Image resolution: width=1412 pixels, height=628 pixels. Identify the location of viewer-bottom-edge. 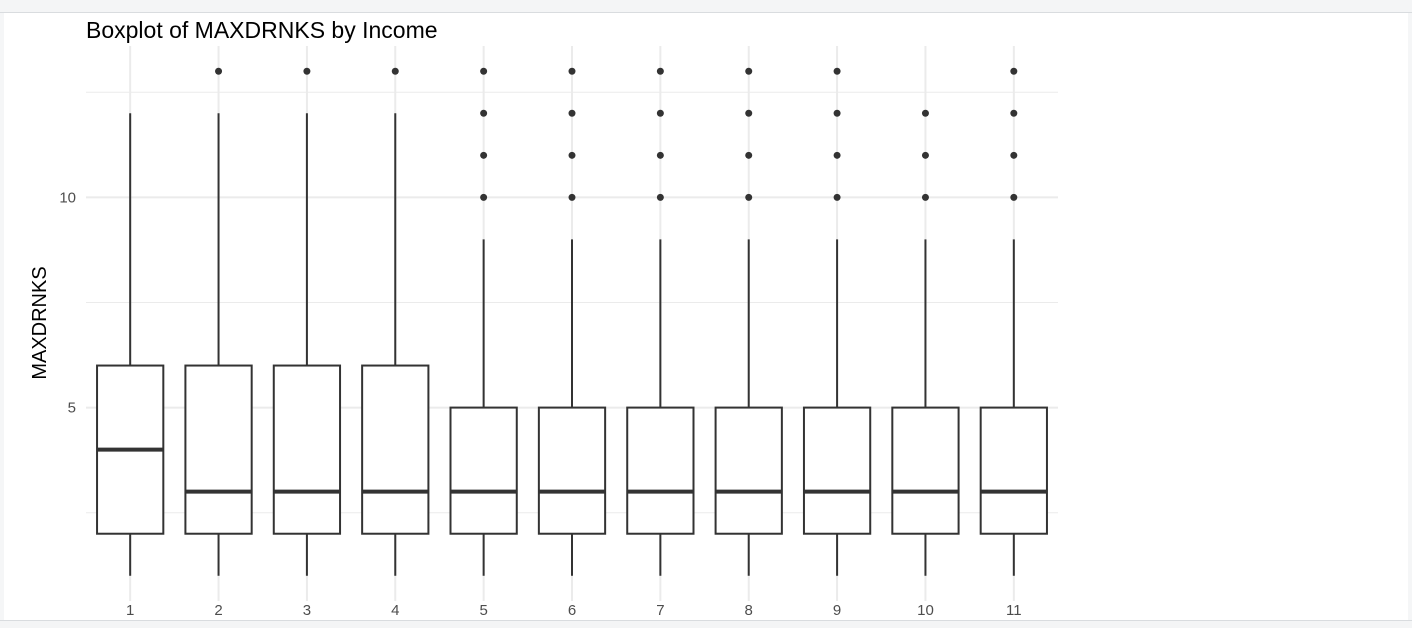
(706, 624).